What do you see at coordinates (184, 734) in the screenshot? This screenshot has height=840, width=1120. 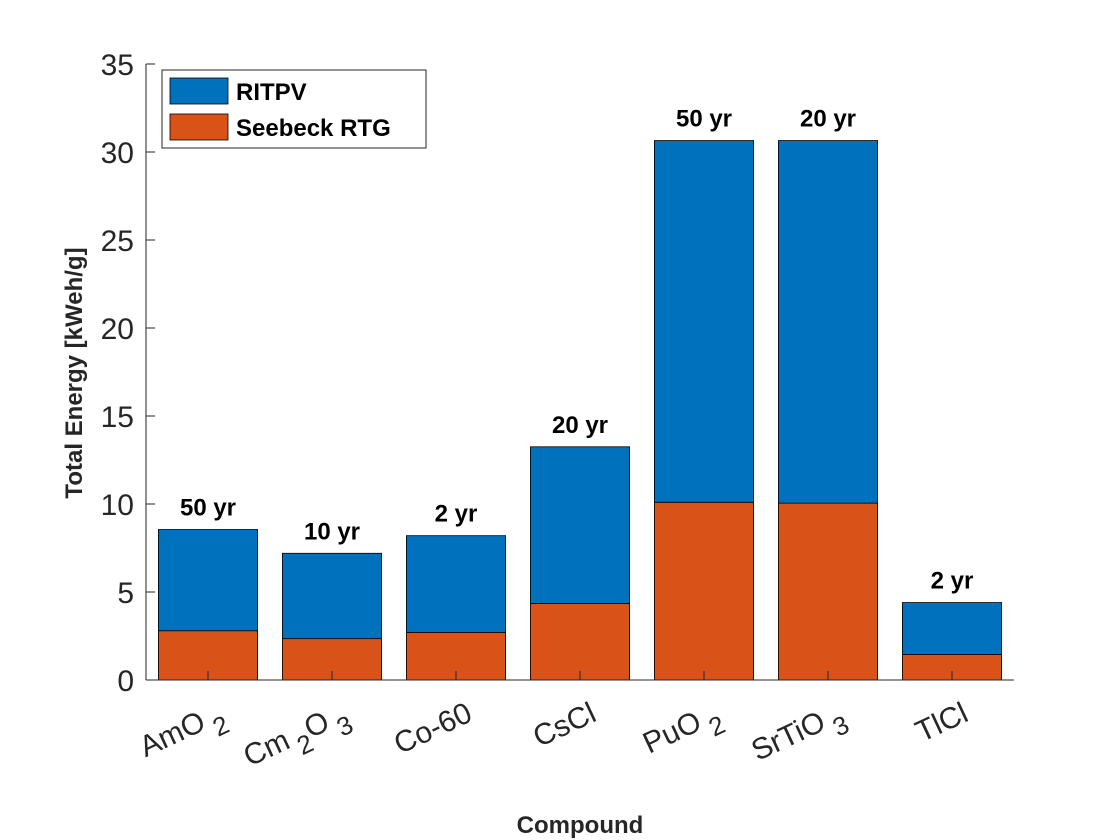 I see `x-tick-label-amo2: AmO2` at bounding box center [184, 734].